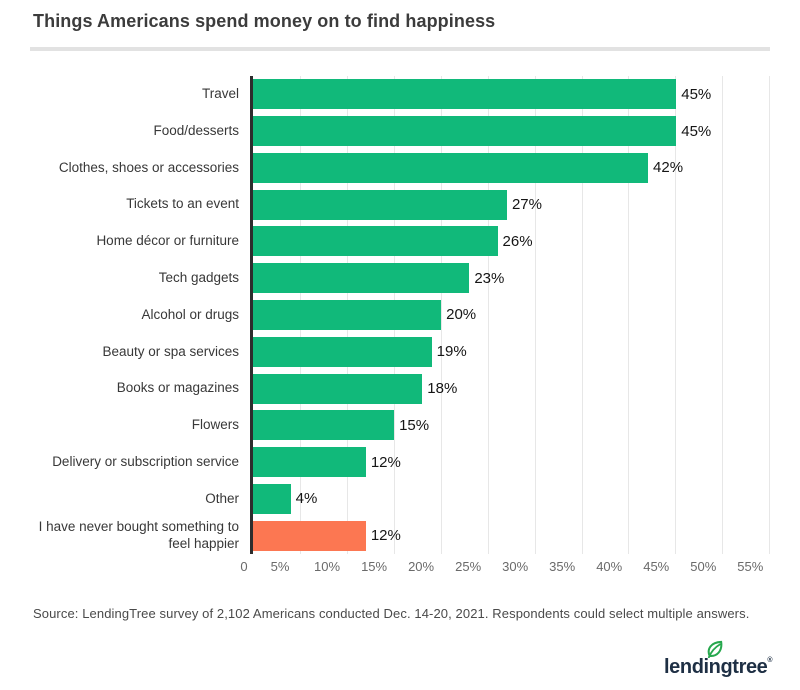 The height and width of the screenshot is (690, 800). Describe the element at coordinates (770, 660) in the screenshot. I see `registered-mark: ®` at that location.